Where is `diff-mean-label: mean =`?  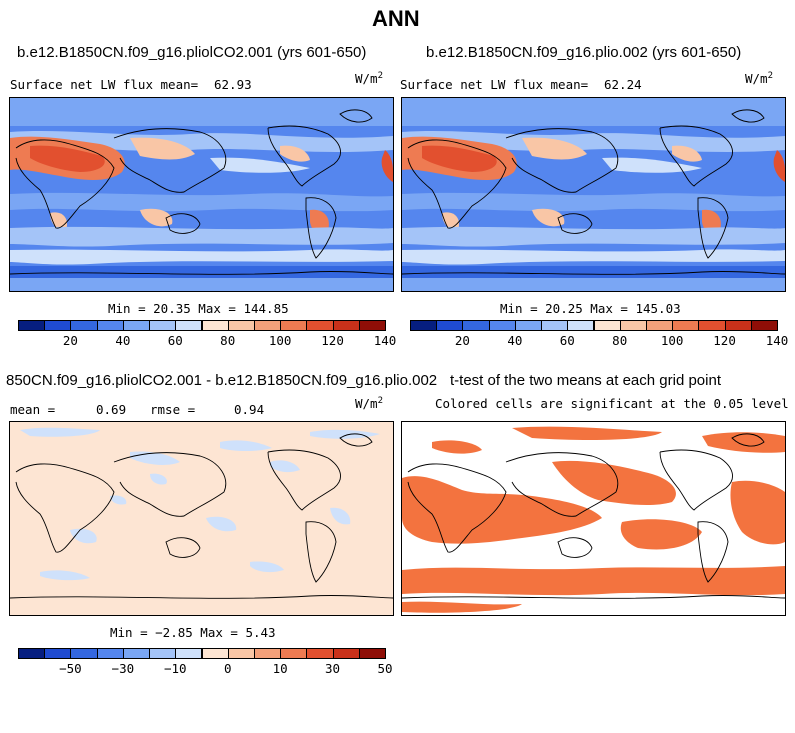
diff-mean-label: mean = is located at coordinates (33, 409).